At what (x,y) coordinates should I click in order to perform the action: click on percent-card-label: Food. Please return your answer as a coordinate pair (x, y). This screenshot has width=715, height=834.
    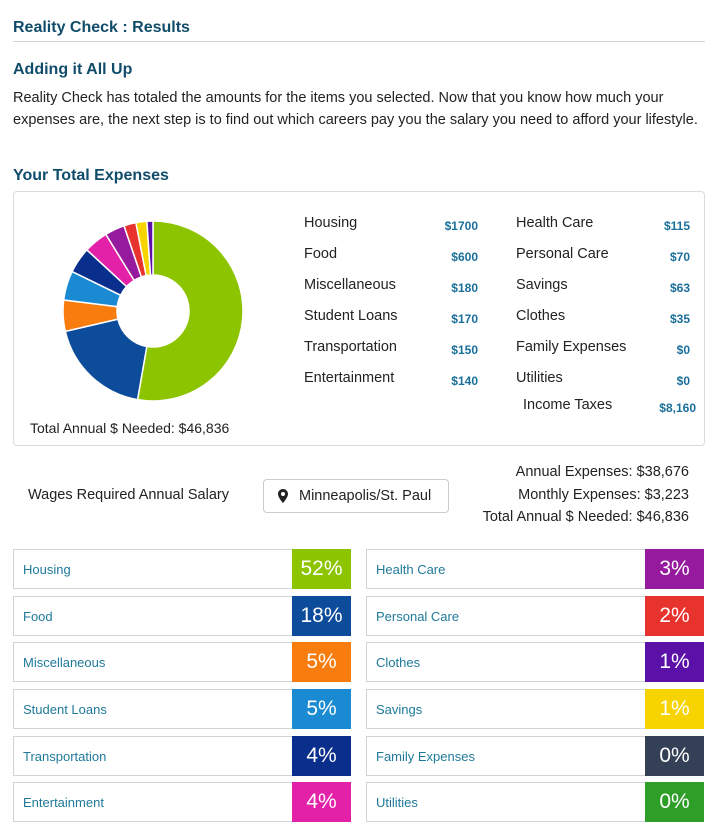
    Looking at the image, I should click on (38, 616).